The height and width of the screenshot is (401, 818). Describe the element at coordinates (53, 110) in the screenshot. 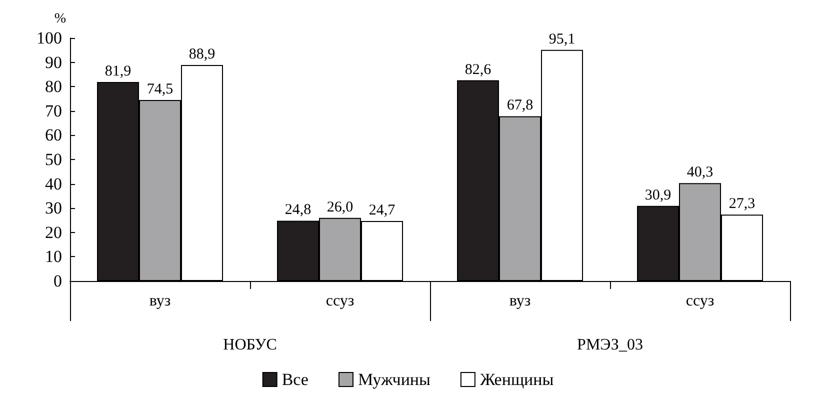

I see `y-tick-label: 70` at that location.